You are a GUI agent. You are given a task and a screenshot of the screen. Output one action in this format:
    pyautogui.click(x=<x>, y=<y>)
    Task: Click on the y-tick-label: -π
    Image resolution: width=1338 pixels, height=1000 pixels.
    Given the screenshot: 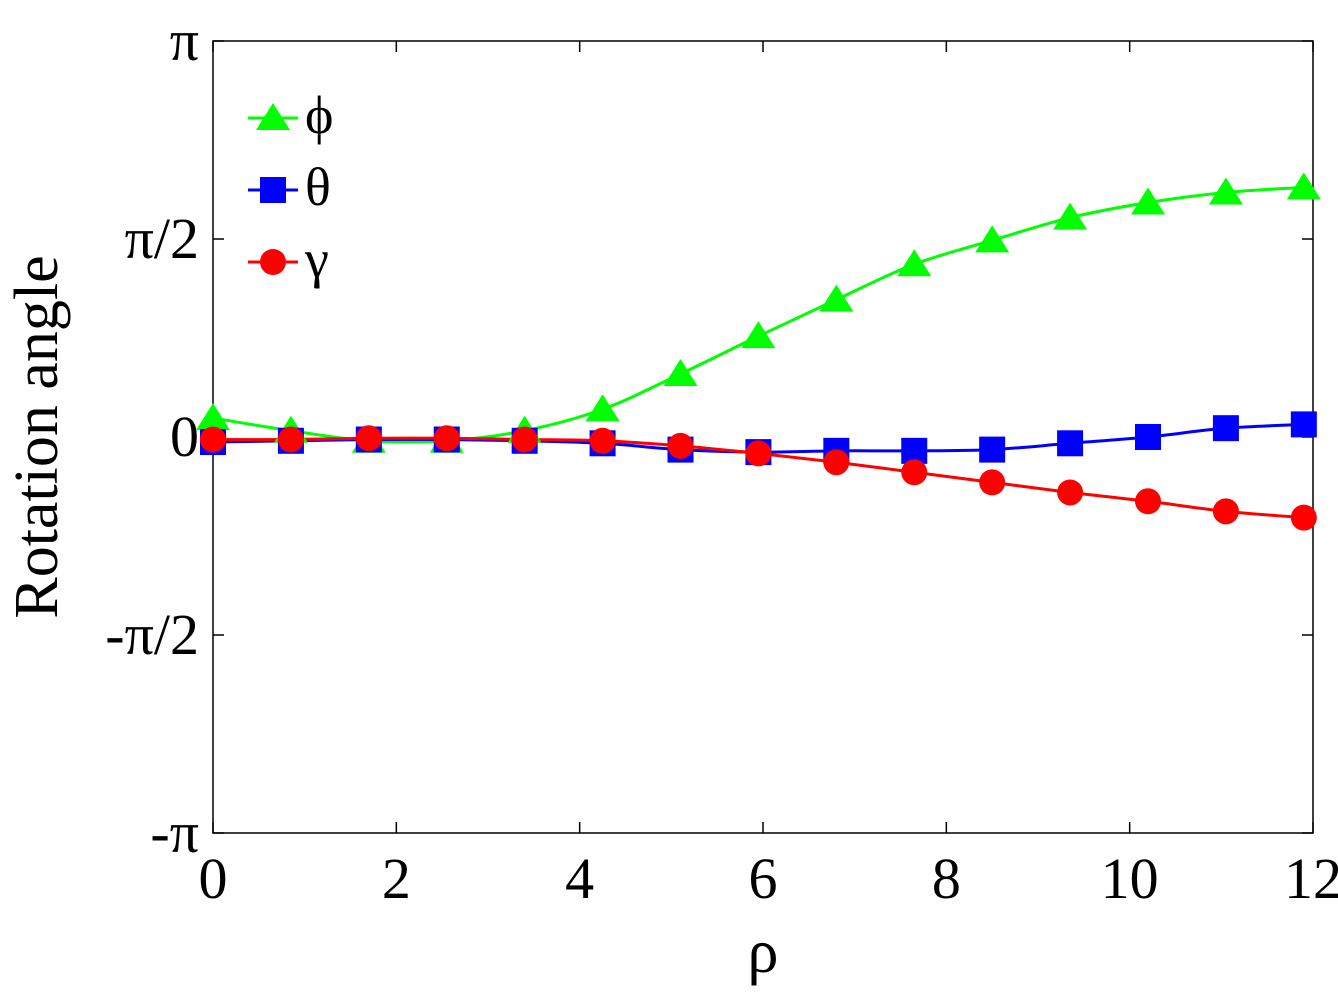 What is the action you would take?
    pyautogui.click(x=174, y=832)
    